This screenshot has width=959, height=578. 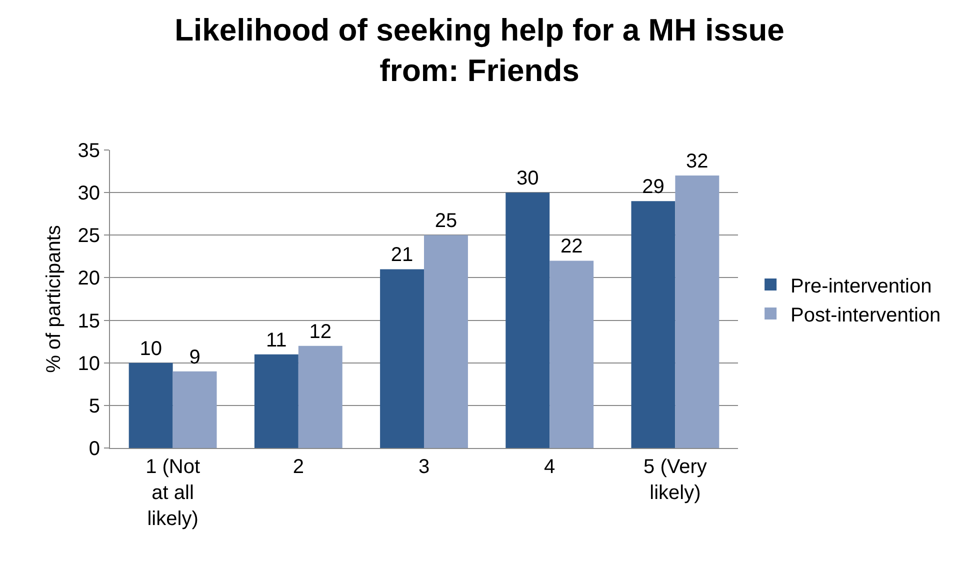 I want to click on y-tick-label: 15, so click(x=89, y=321).